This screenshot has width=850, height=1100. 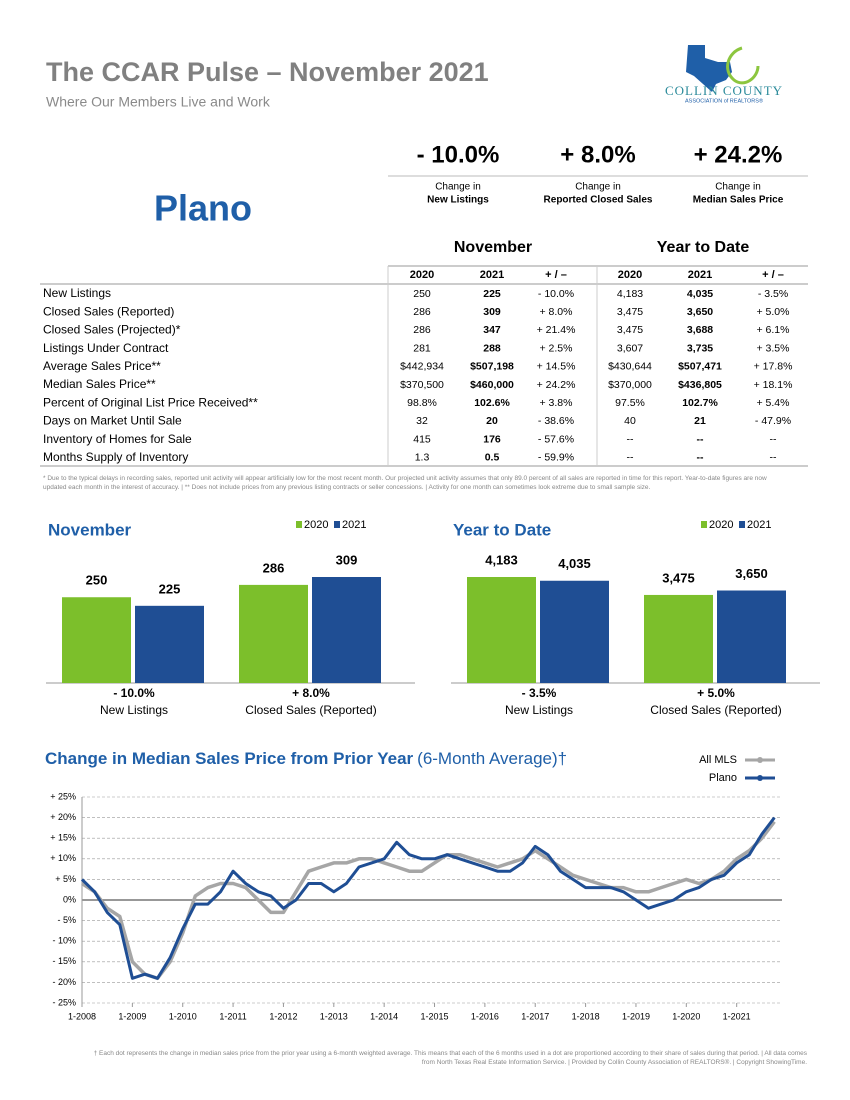 What do you see at coordinates (492, 367) in the screenshot?
I see `table-cell: $507,198` at bounding box center [492, 367].